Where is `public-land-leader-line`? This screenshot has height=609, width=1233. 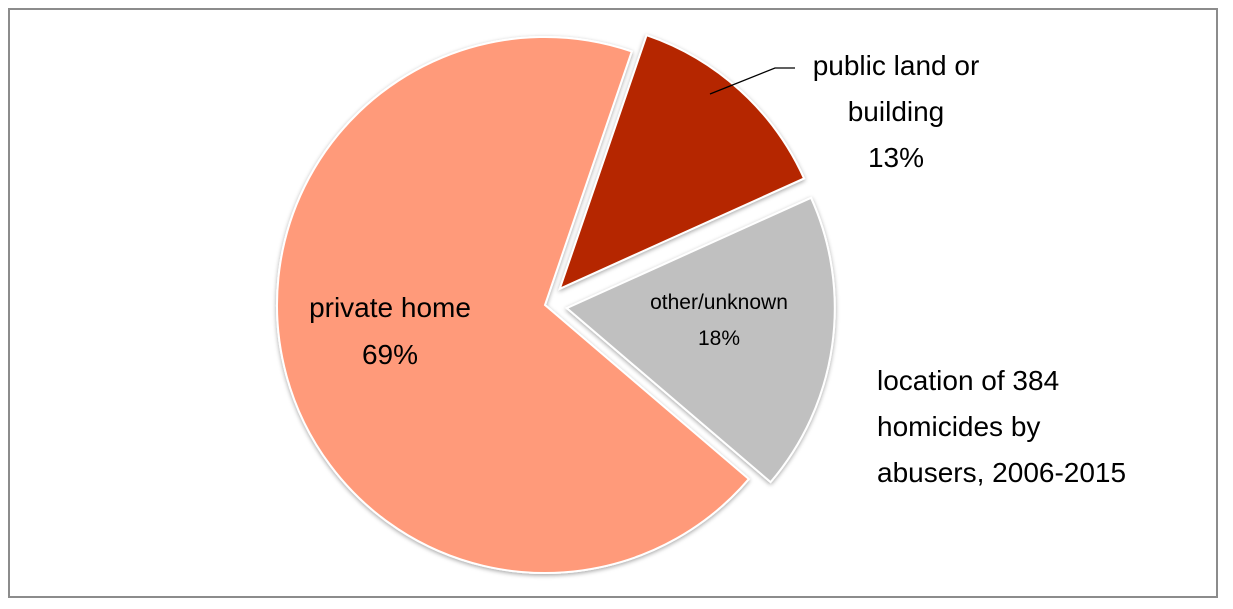
public-land-leader-line is located at coordinates (752, 81).